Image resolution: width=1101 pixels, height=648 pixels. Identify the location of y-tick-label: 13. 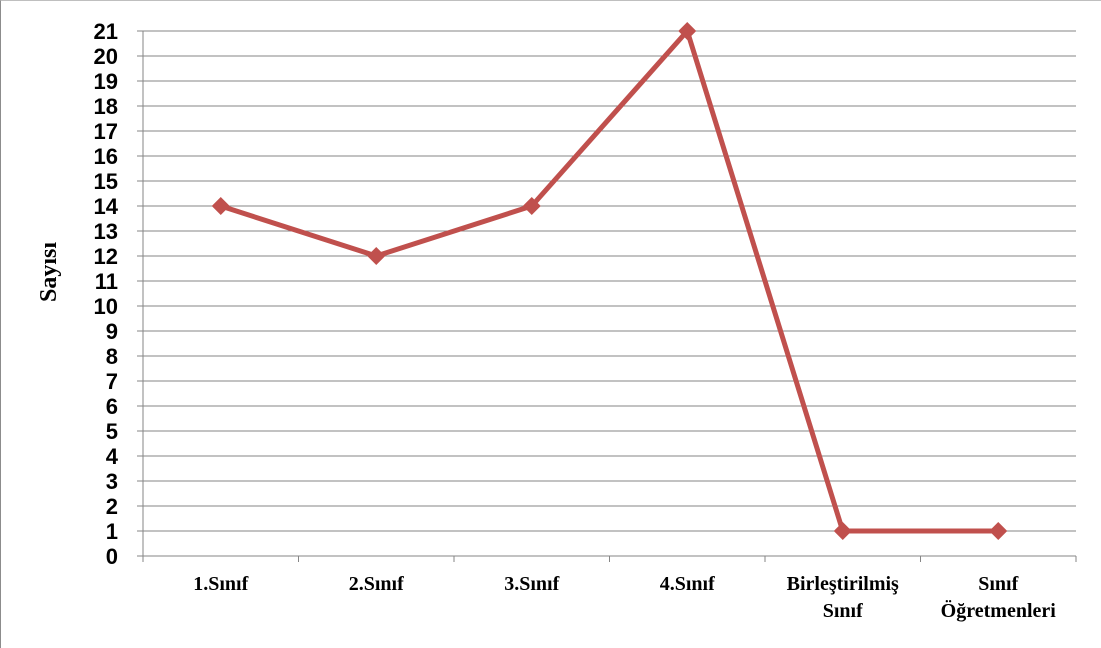
(106, 231).